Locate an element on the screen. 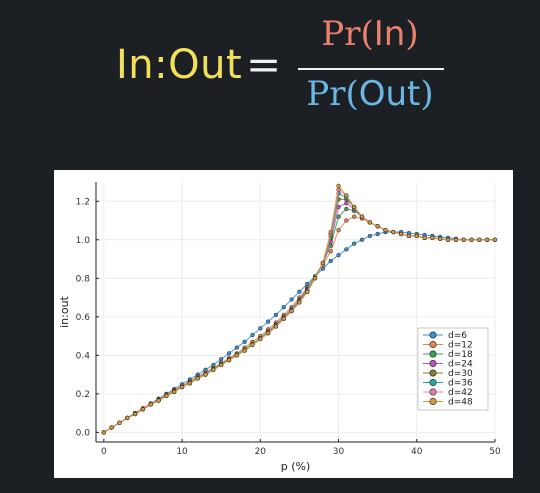  y-axis-label: in:out is located at coordinates (64, 311).